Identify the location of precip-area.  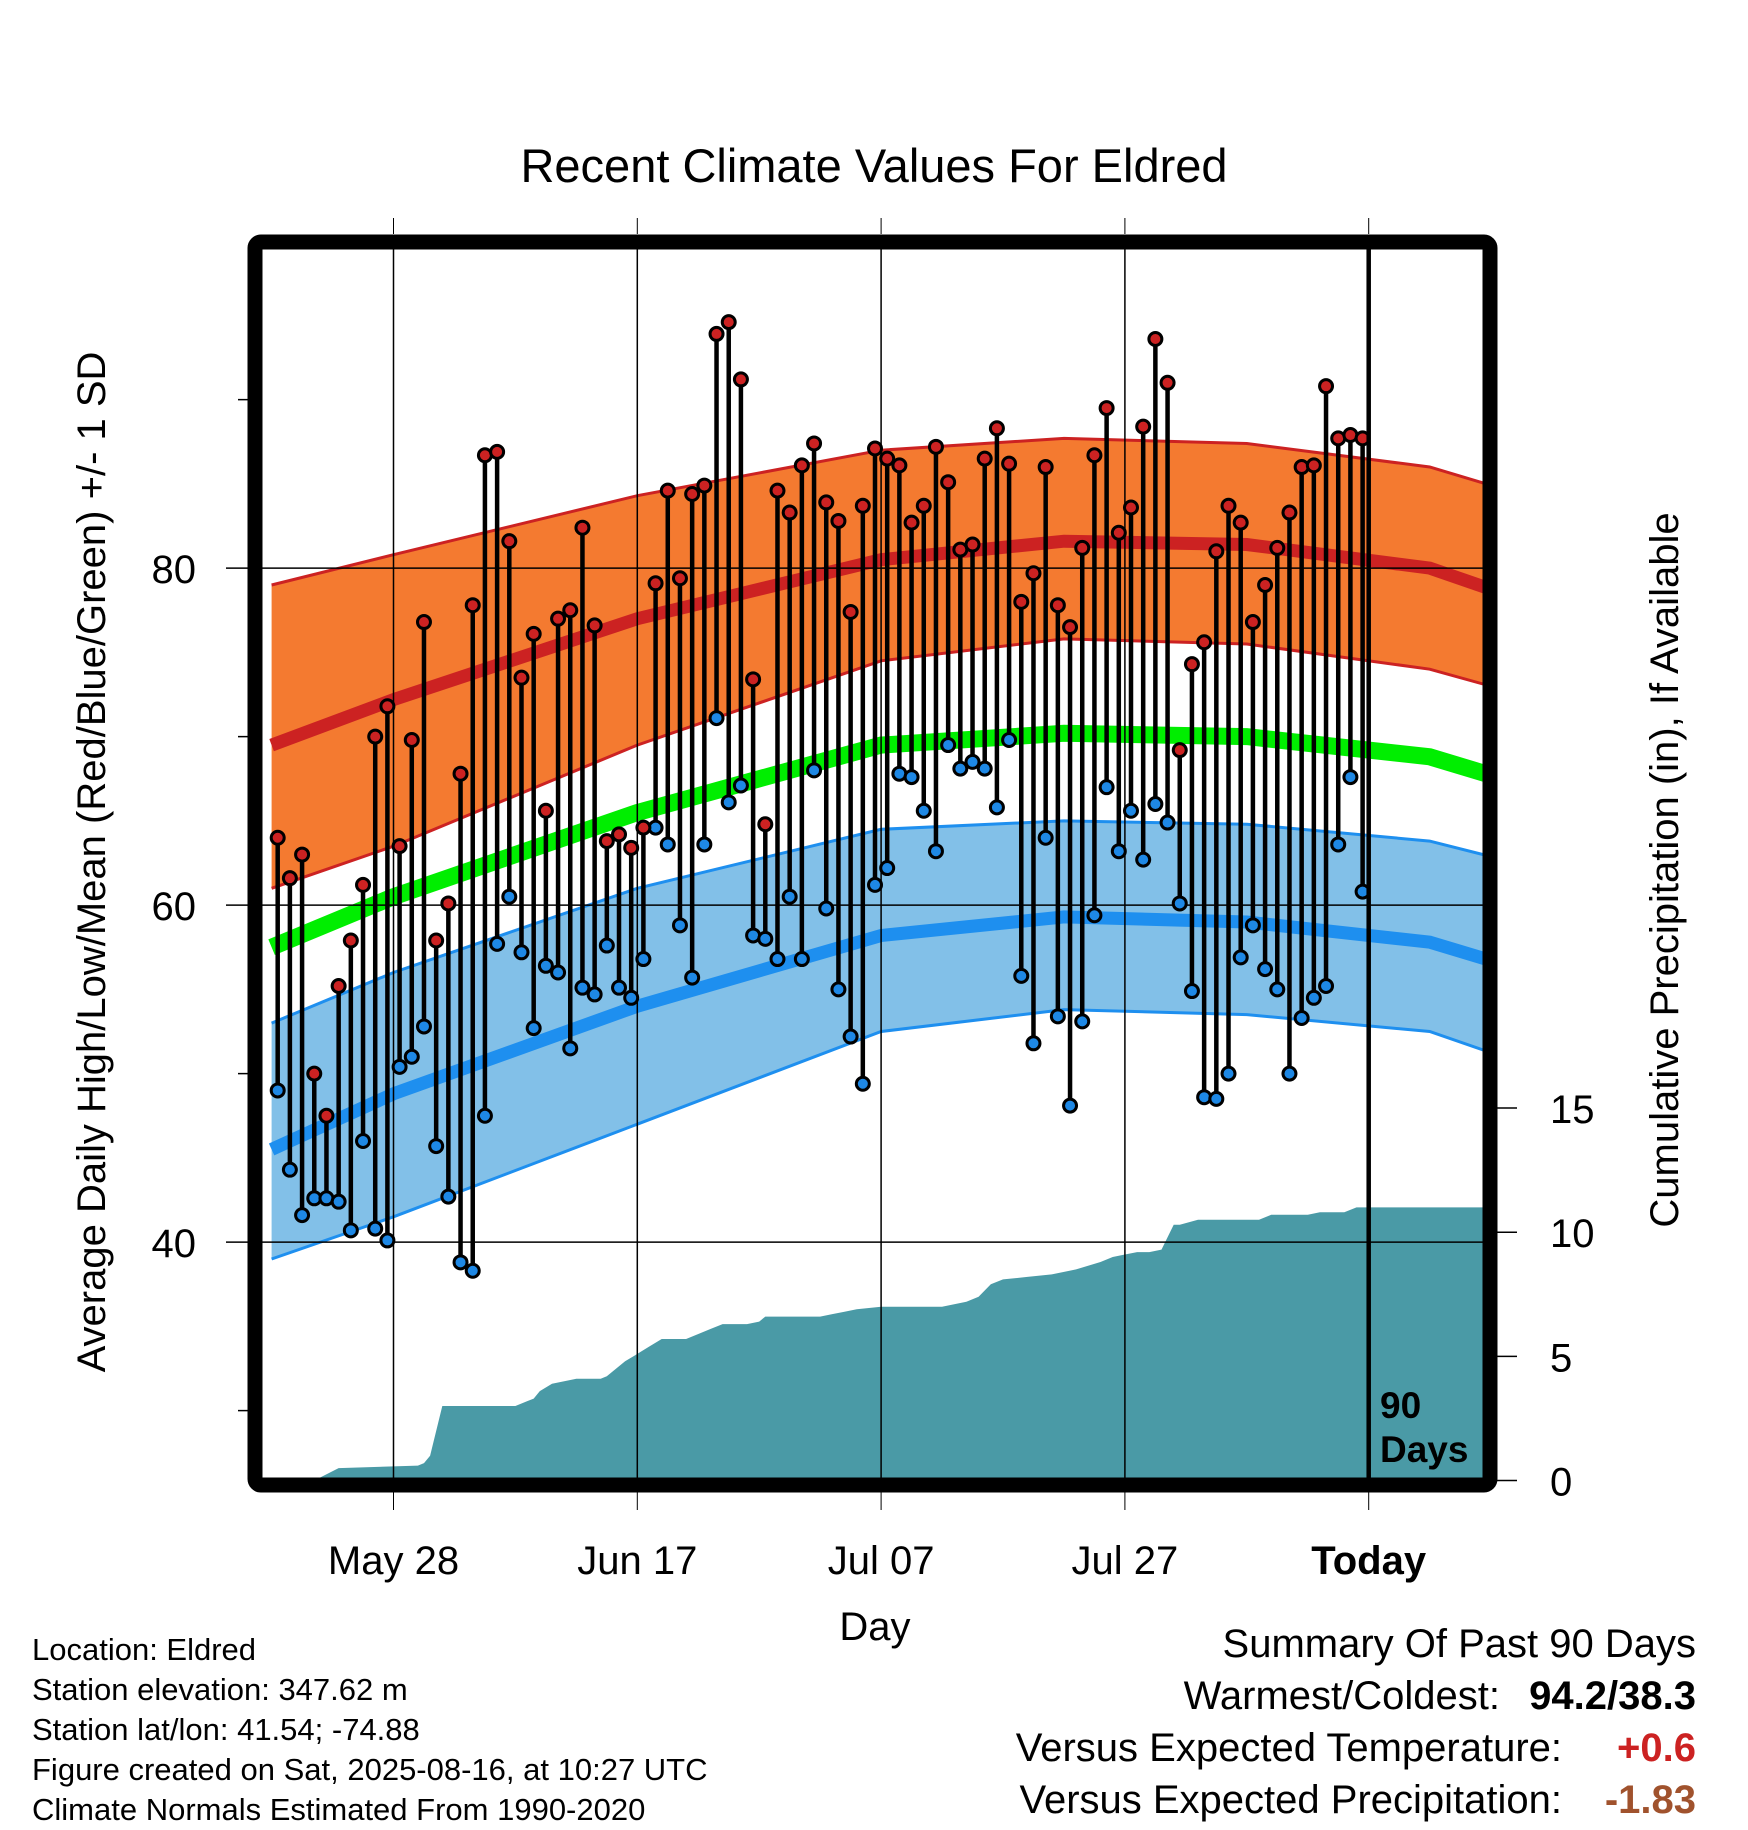
(901, 1342).